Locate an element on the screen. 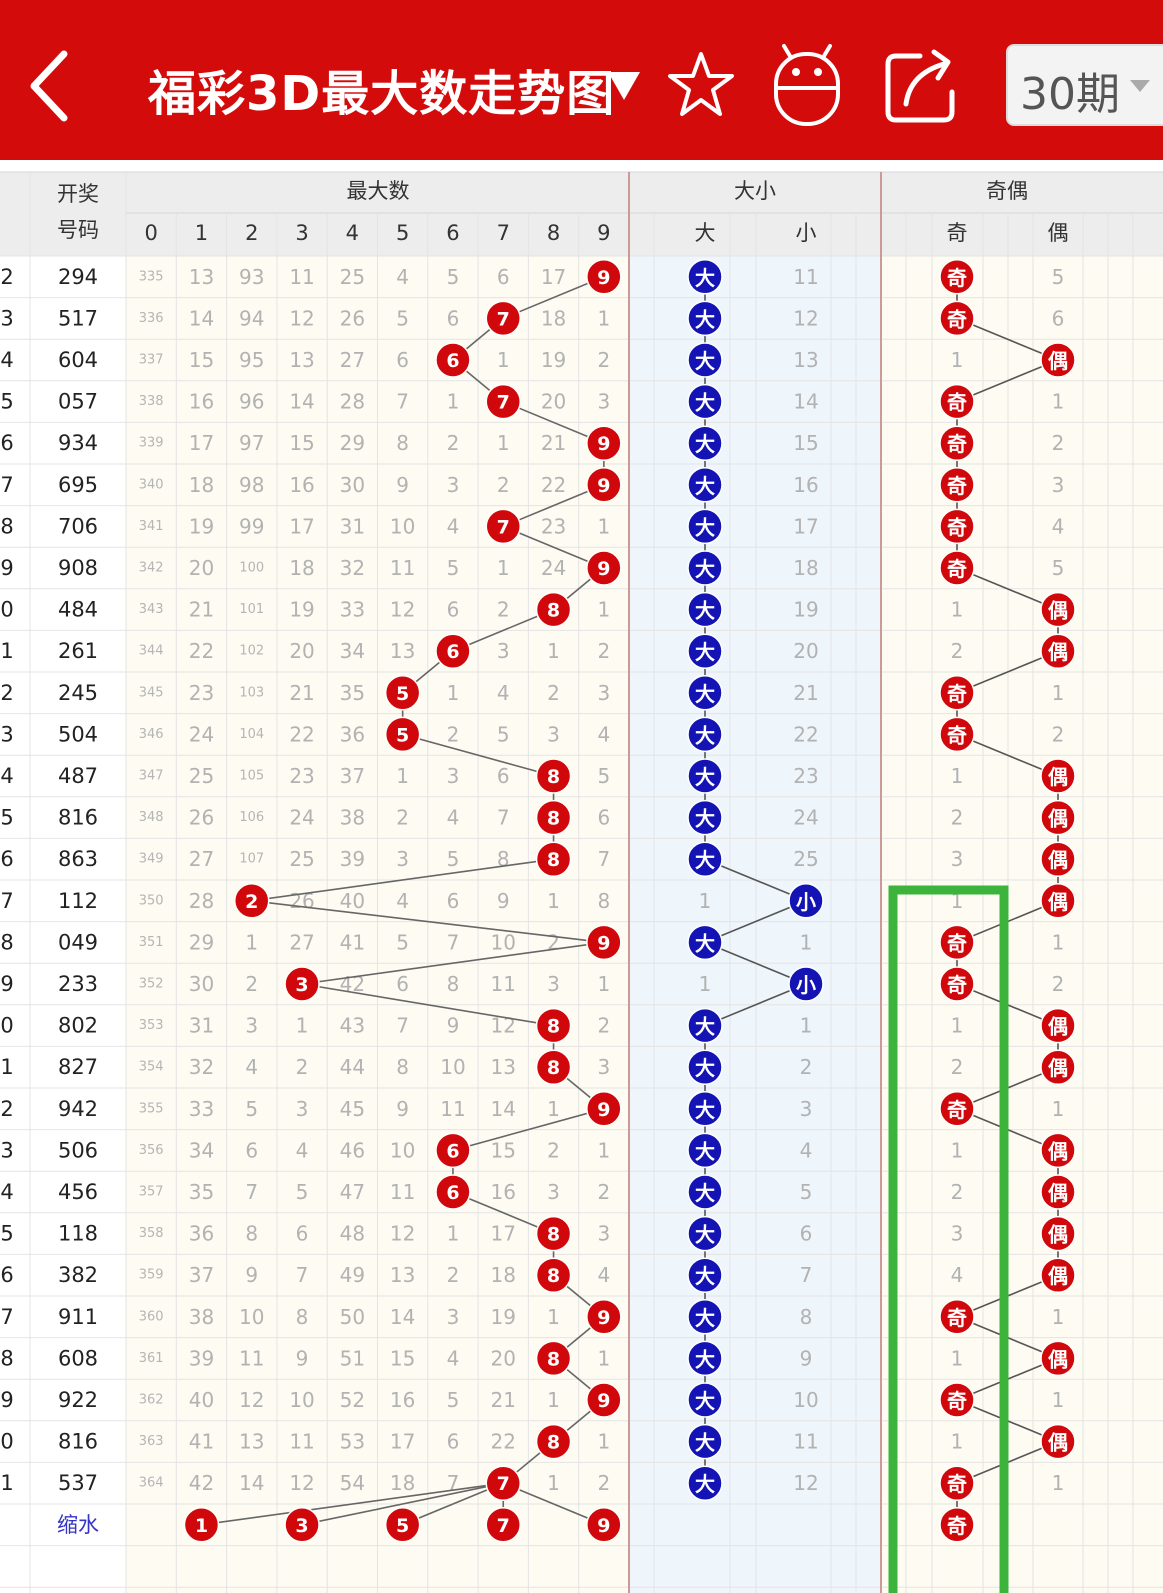  missing-count: 100 is located at coordinates (251, 568).